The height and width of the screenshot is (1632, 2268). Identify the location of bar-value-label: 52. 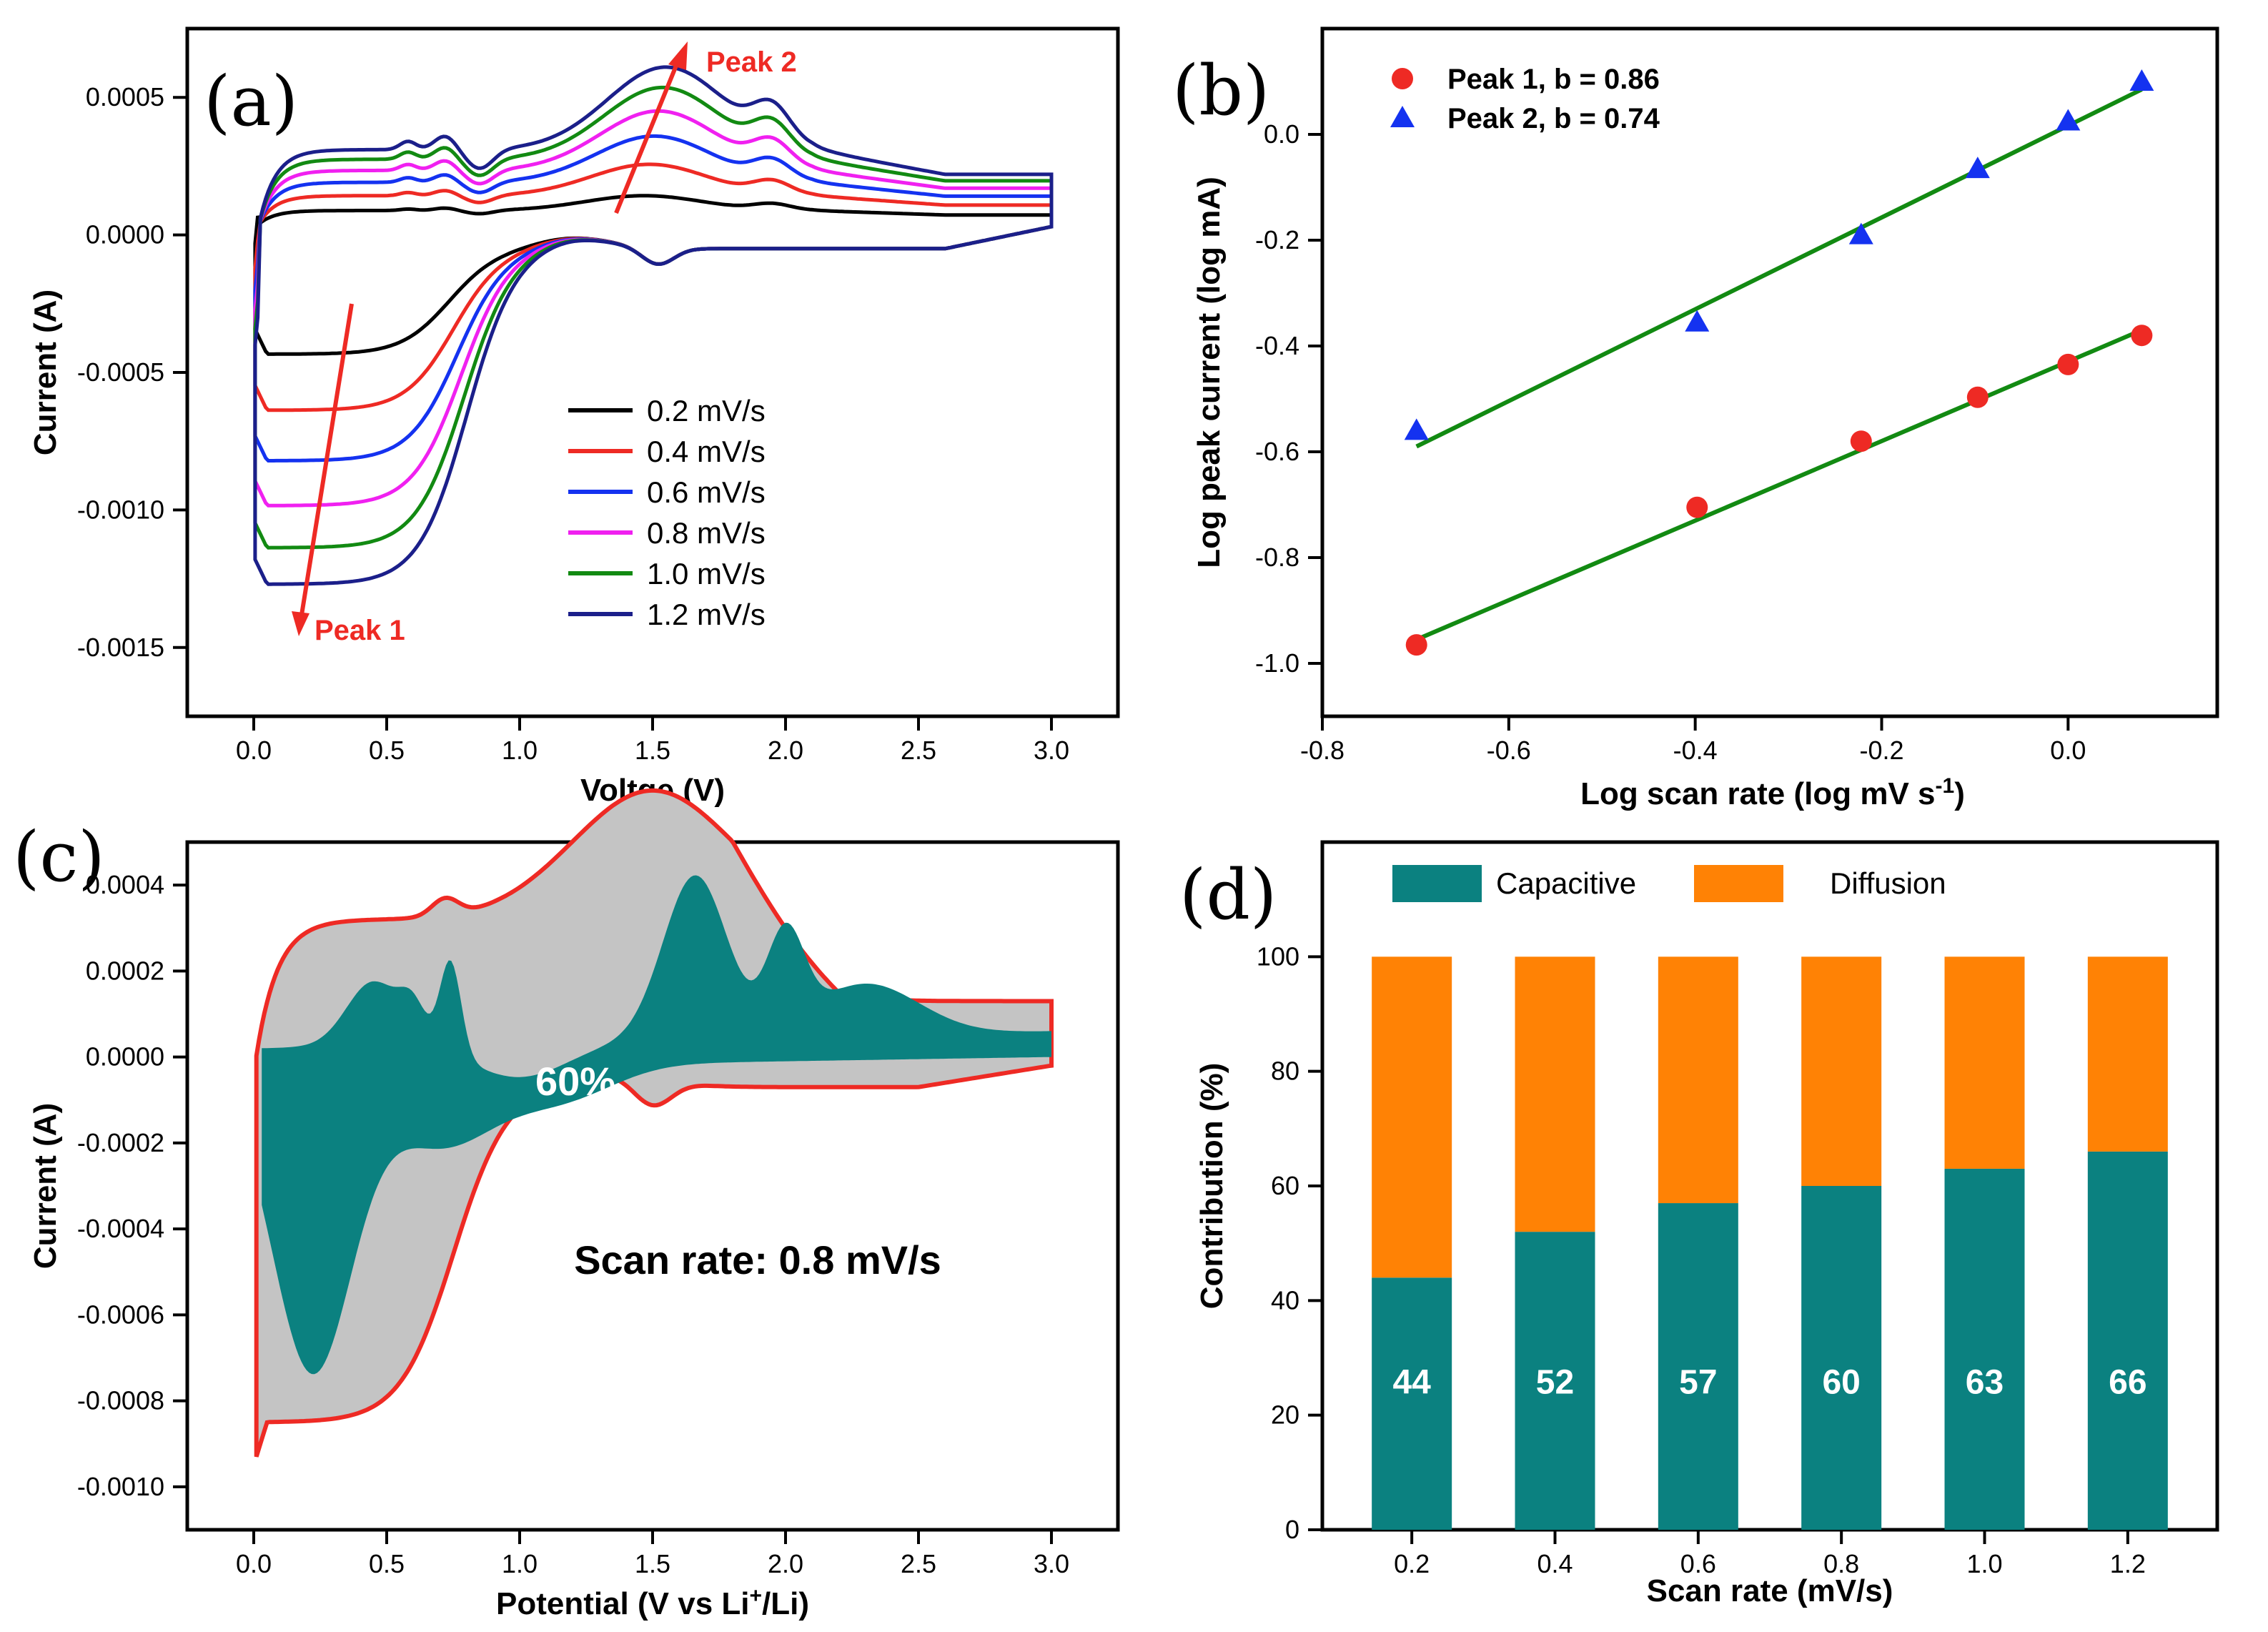
(1555, 1383).